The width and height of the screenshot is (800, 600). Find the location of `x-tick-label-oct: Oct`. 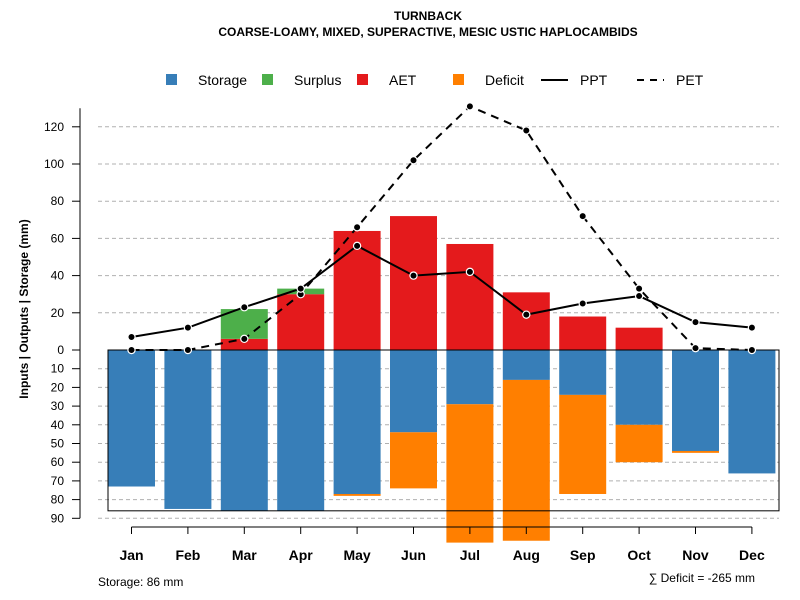

x-tick-label-oct: Oct is located at coordinates (639, 555).